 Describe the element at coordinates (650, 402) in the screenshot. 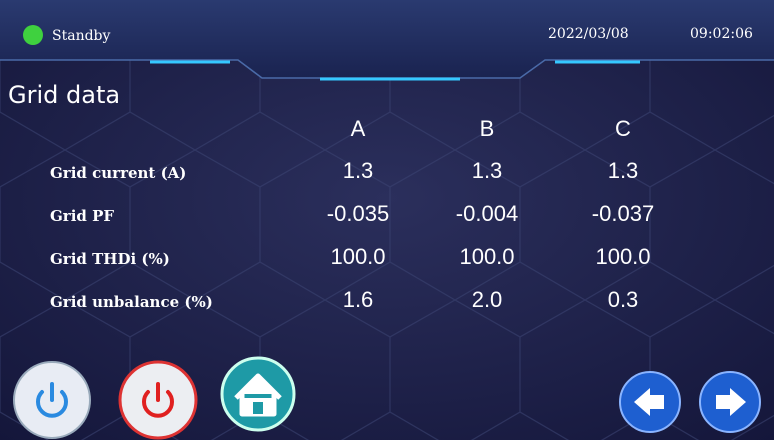

I see `previous-button` at that location.